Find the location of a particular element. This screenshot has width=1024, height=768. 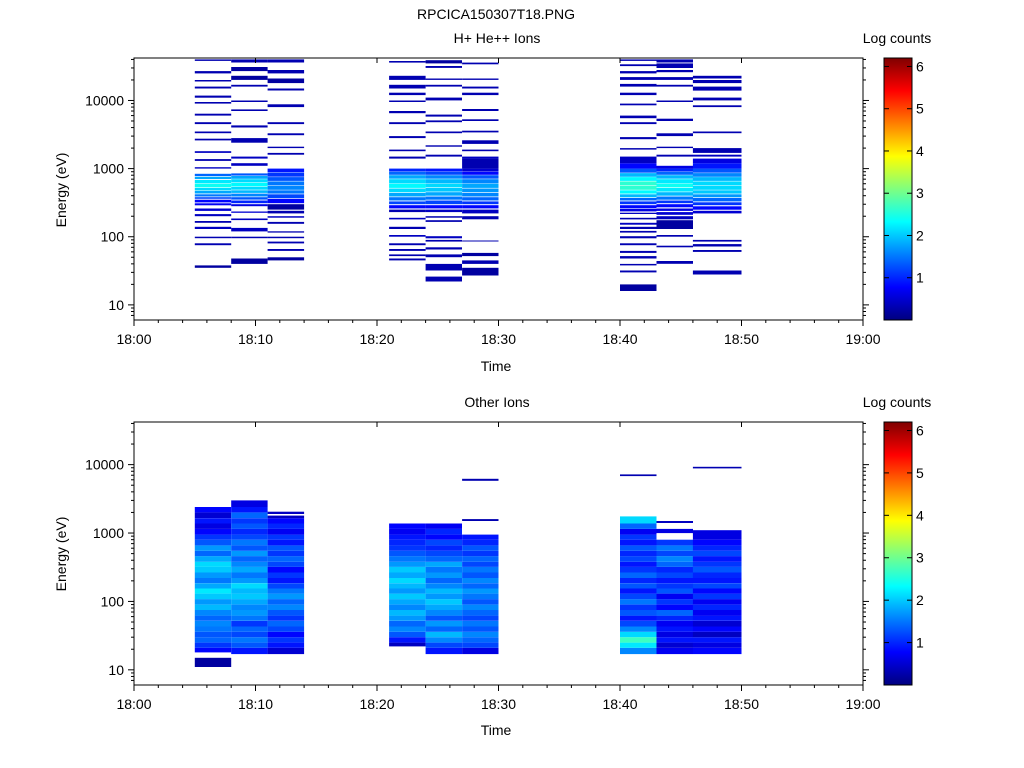

y-axis-label: Energy (eV) is located at coordinates (61, 190).